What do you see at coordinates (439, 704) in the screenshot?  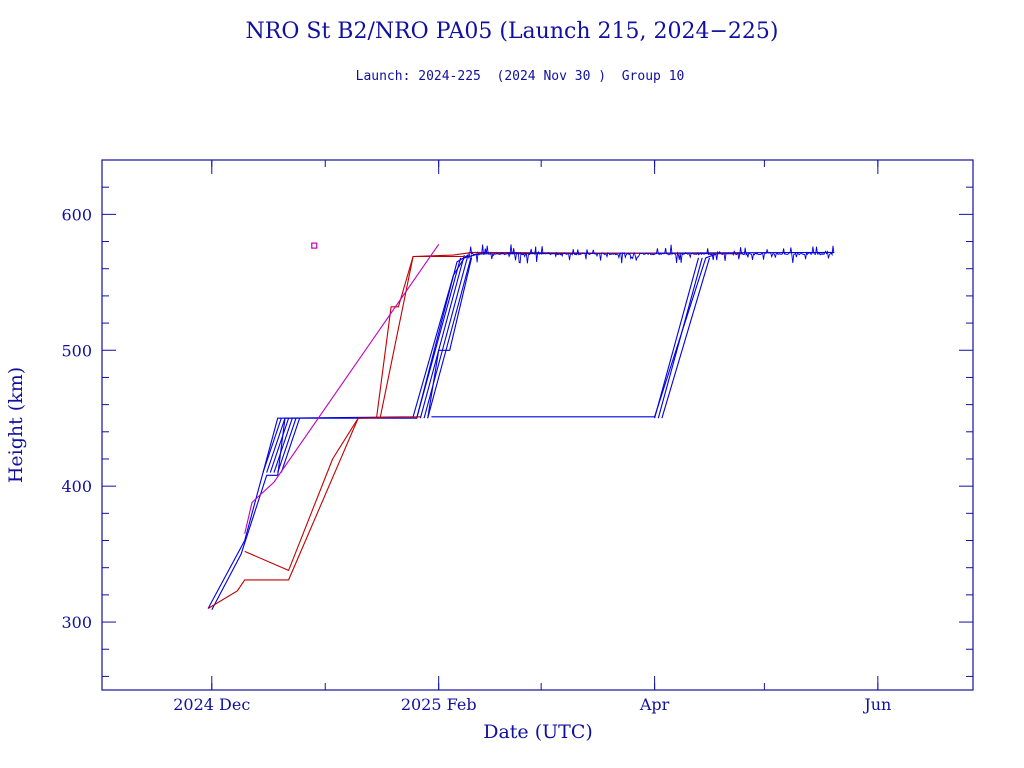 I see `x-tick-label: 2025 Feb` at bounding box center [439, 704].